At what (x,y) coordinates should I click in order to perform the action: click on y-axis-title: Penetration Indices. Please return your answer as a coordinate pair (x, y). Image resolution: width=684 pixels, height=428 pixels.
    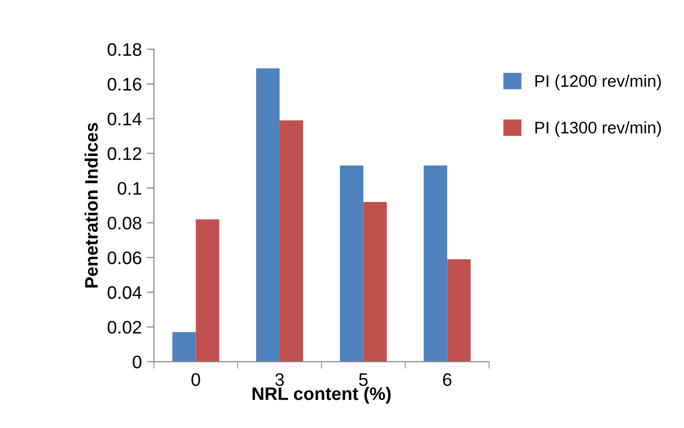
    Looking at the image, I should click on (91, 205).